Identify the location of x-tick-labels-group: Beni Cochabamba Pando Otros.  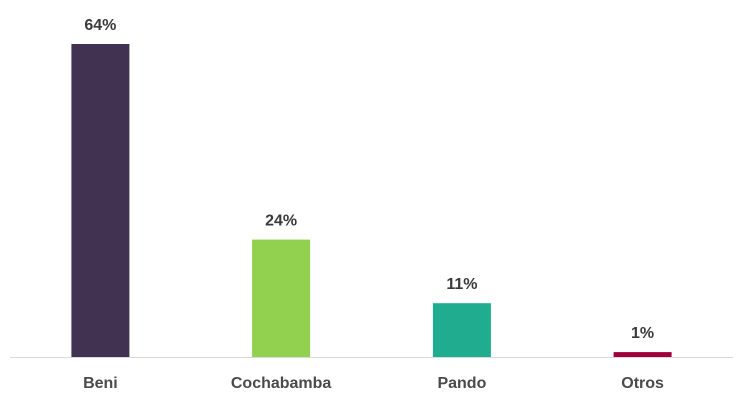
(373, 383).